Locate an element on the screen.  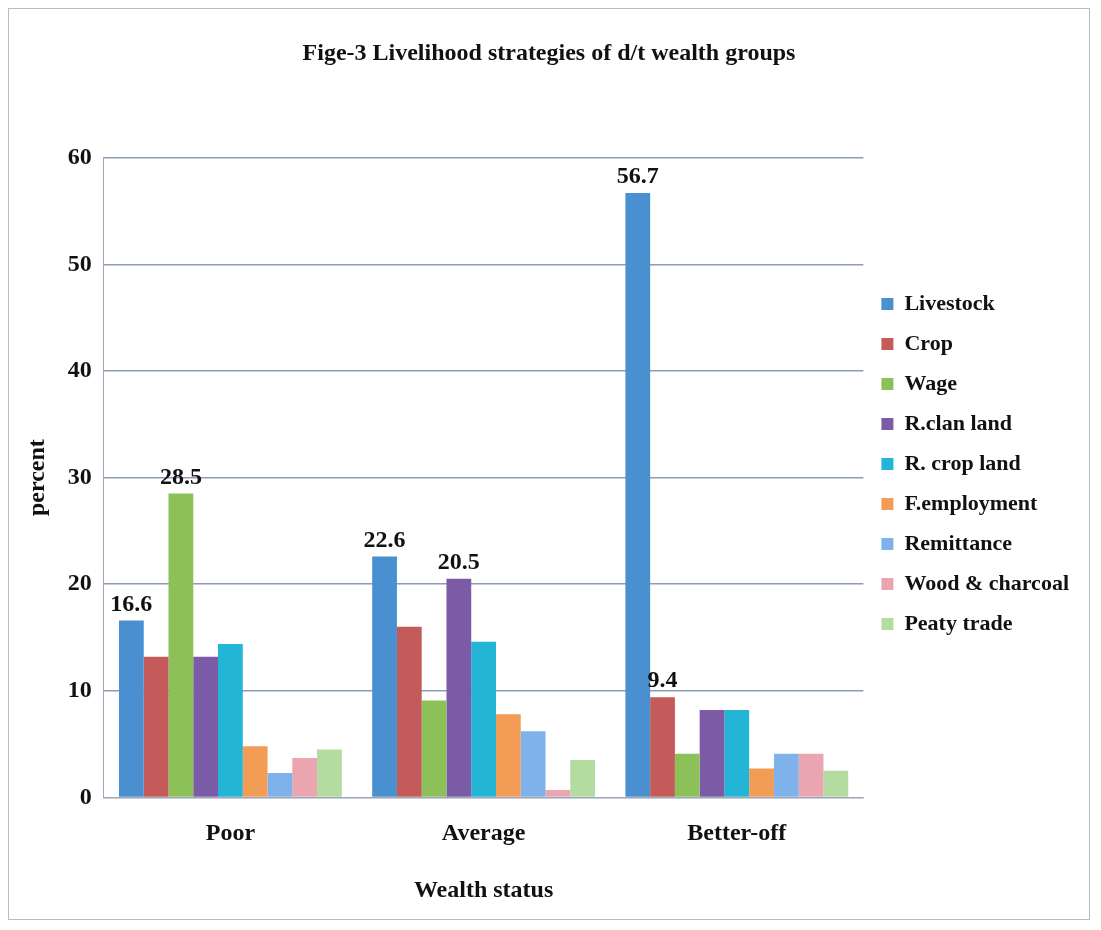
x-axis-title: Wealth status is located at coordinates (483, 888).